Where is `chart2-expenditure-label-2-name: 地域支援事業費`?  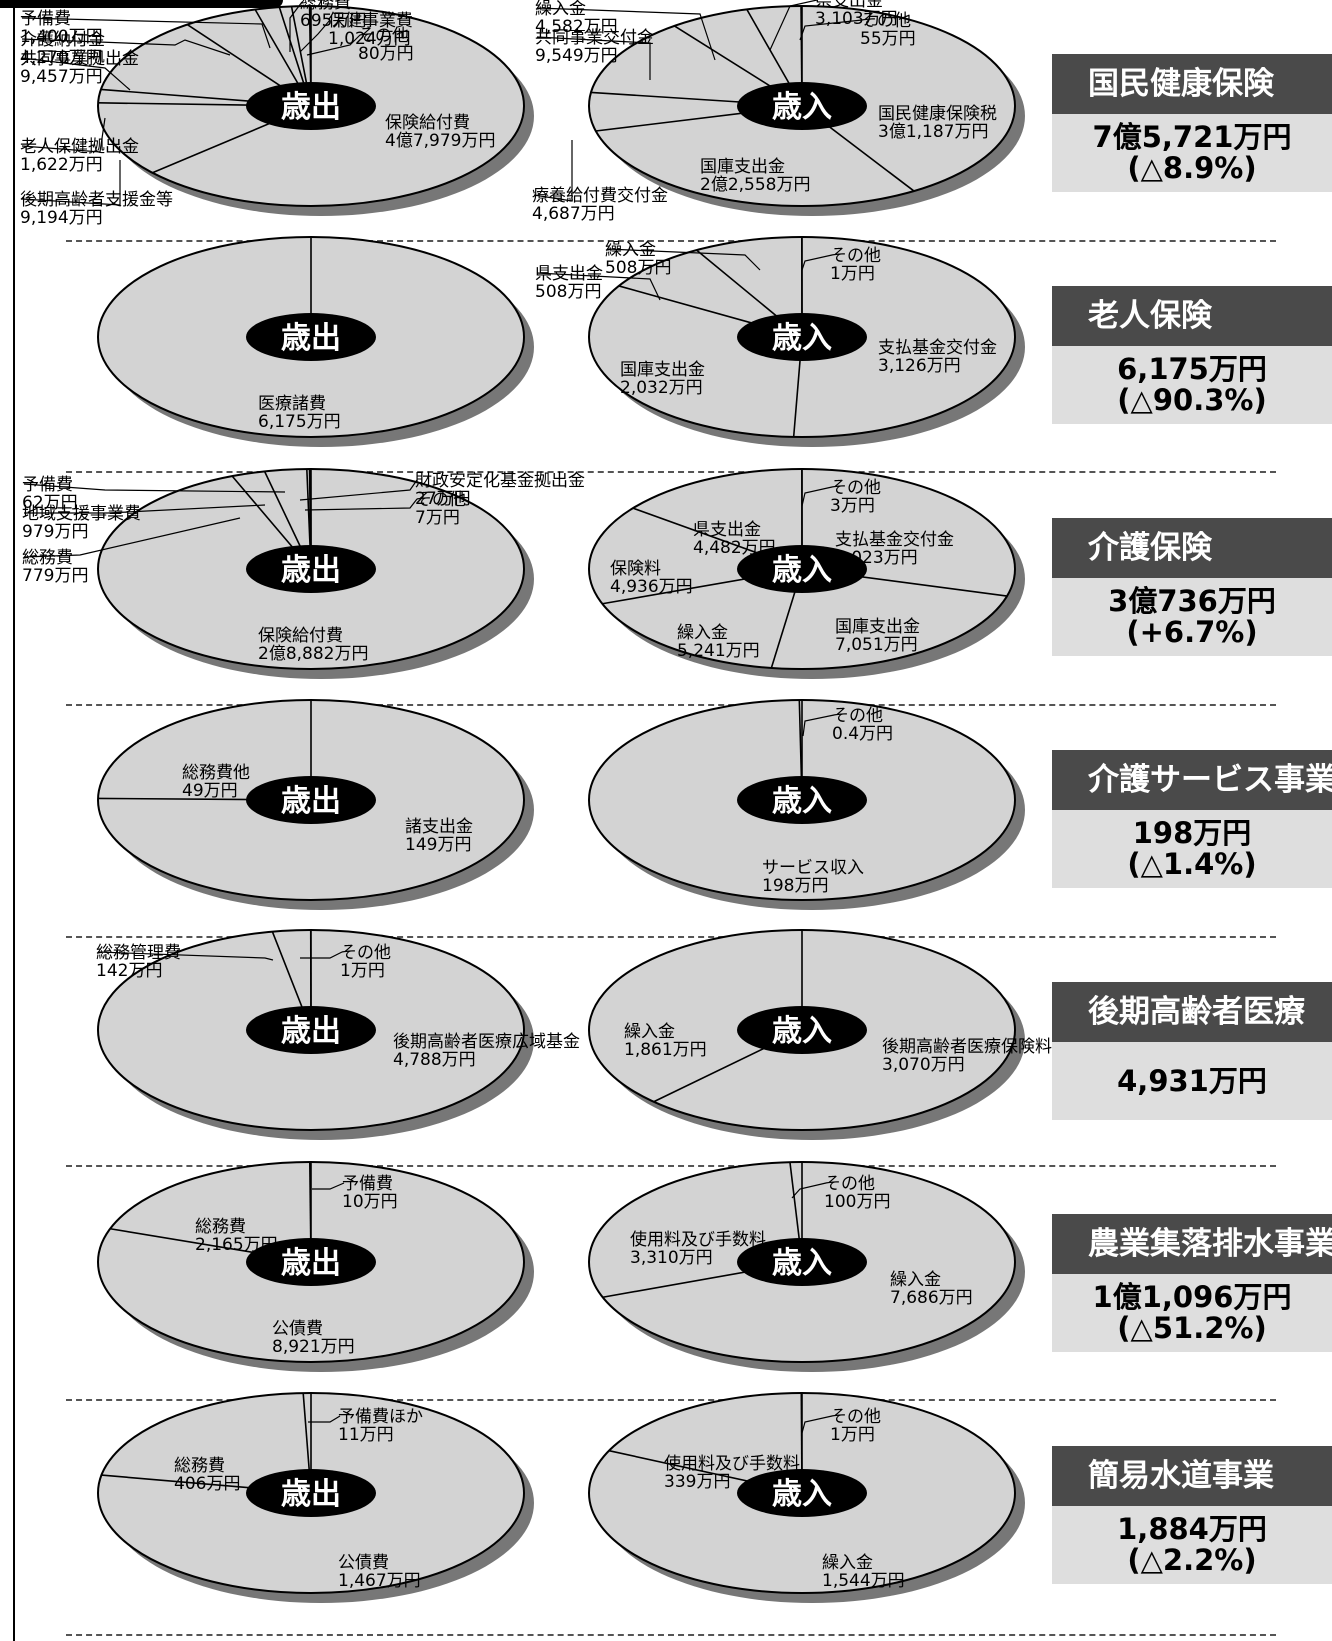
chart2-expenditure-label-2-name: 地域支援事業費 is located at coordinates (81, 514).